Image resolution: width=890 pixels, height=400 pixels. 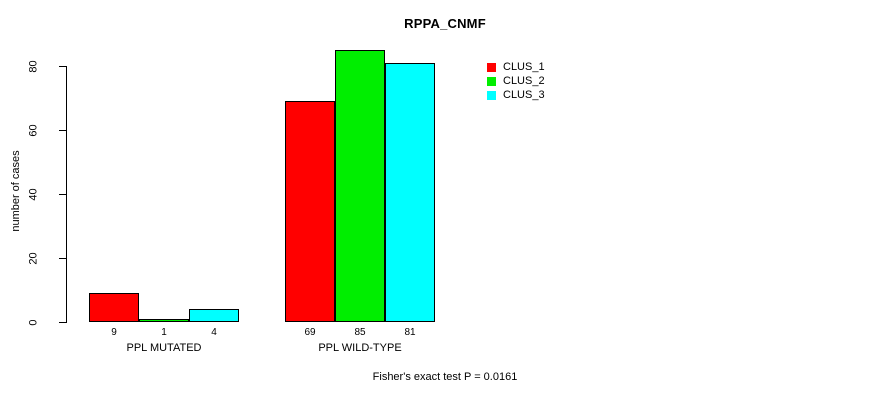 What do you see at coordinates (33, 322) in the screenshot?
I see `y-axis-tick-label: 0` at bounding box center [33, 322].